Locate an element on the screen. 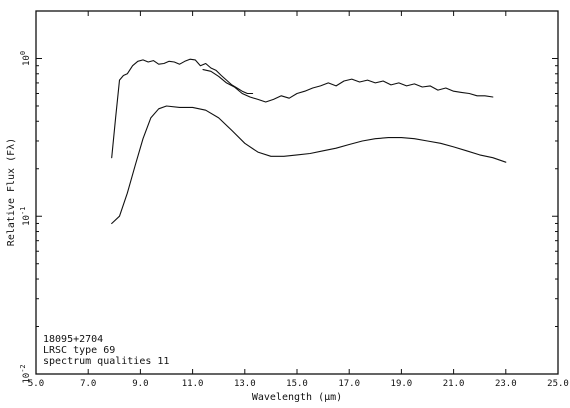 The image size is (570, 408). spectrum-quality-text: spectrum qualities 11 is located at coordinates (106, 361).